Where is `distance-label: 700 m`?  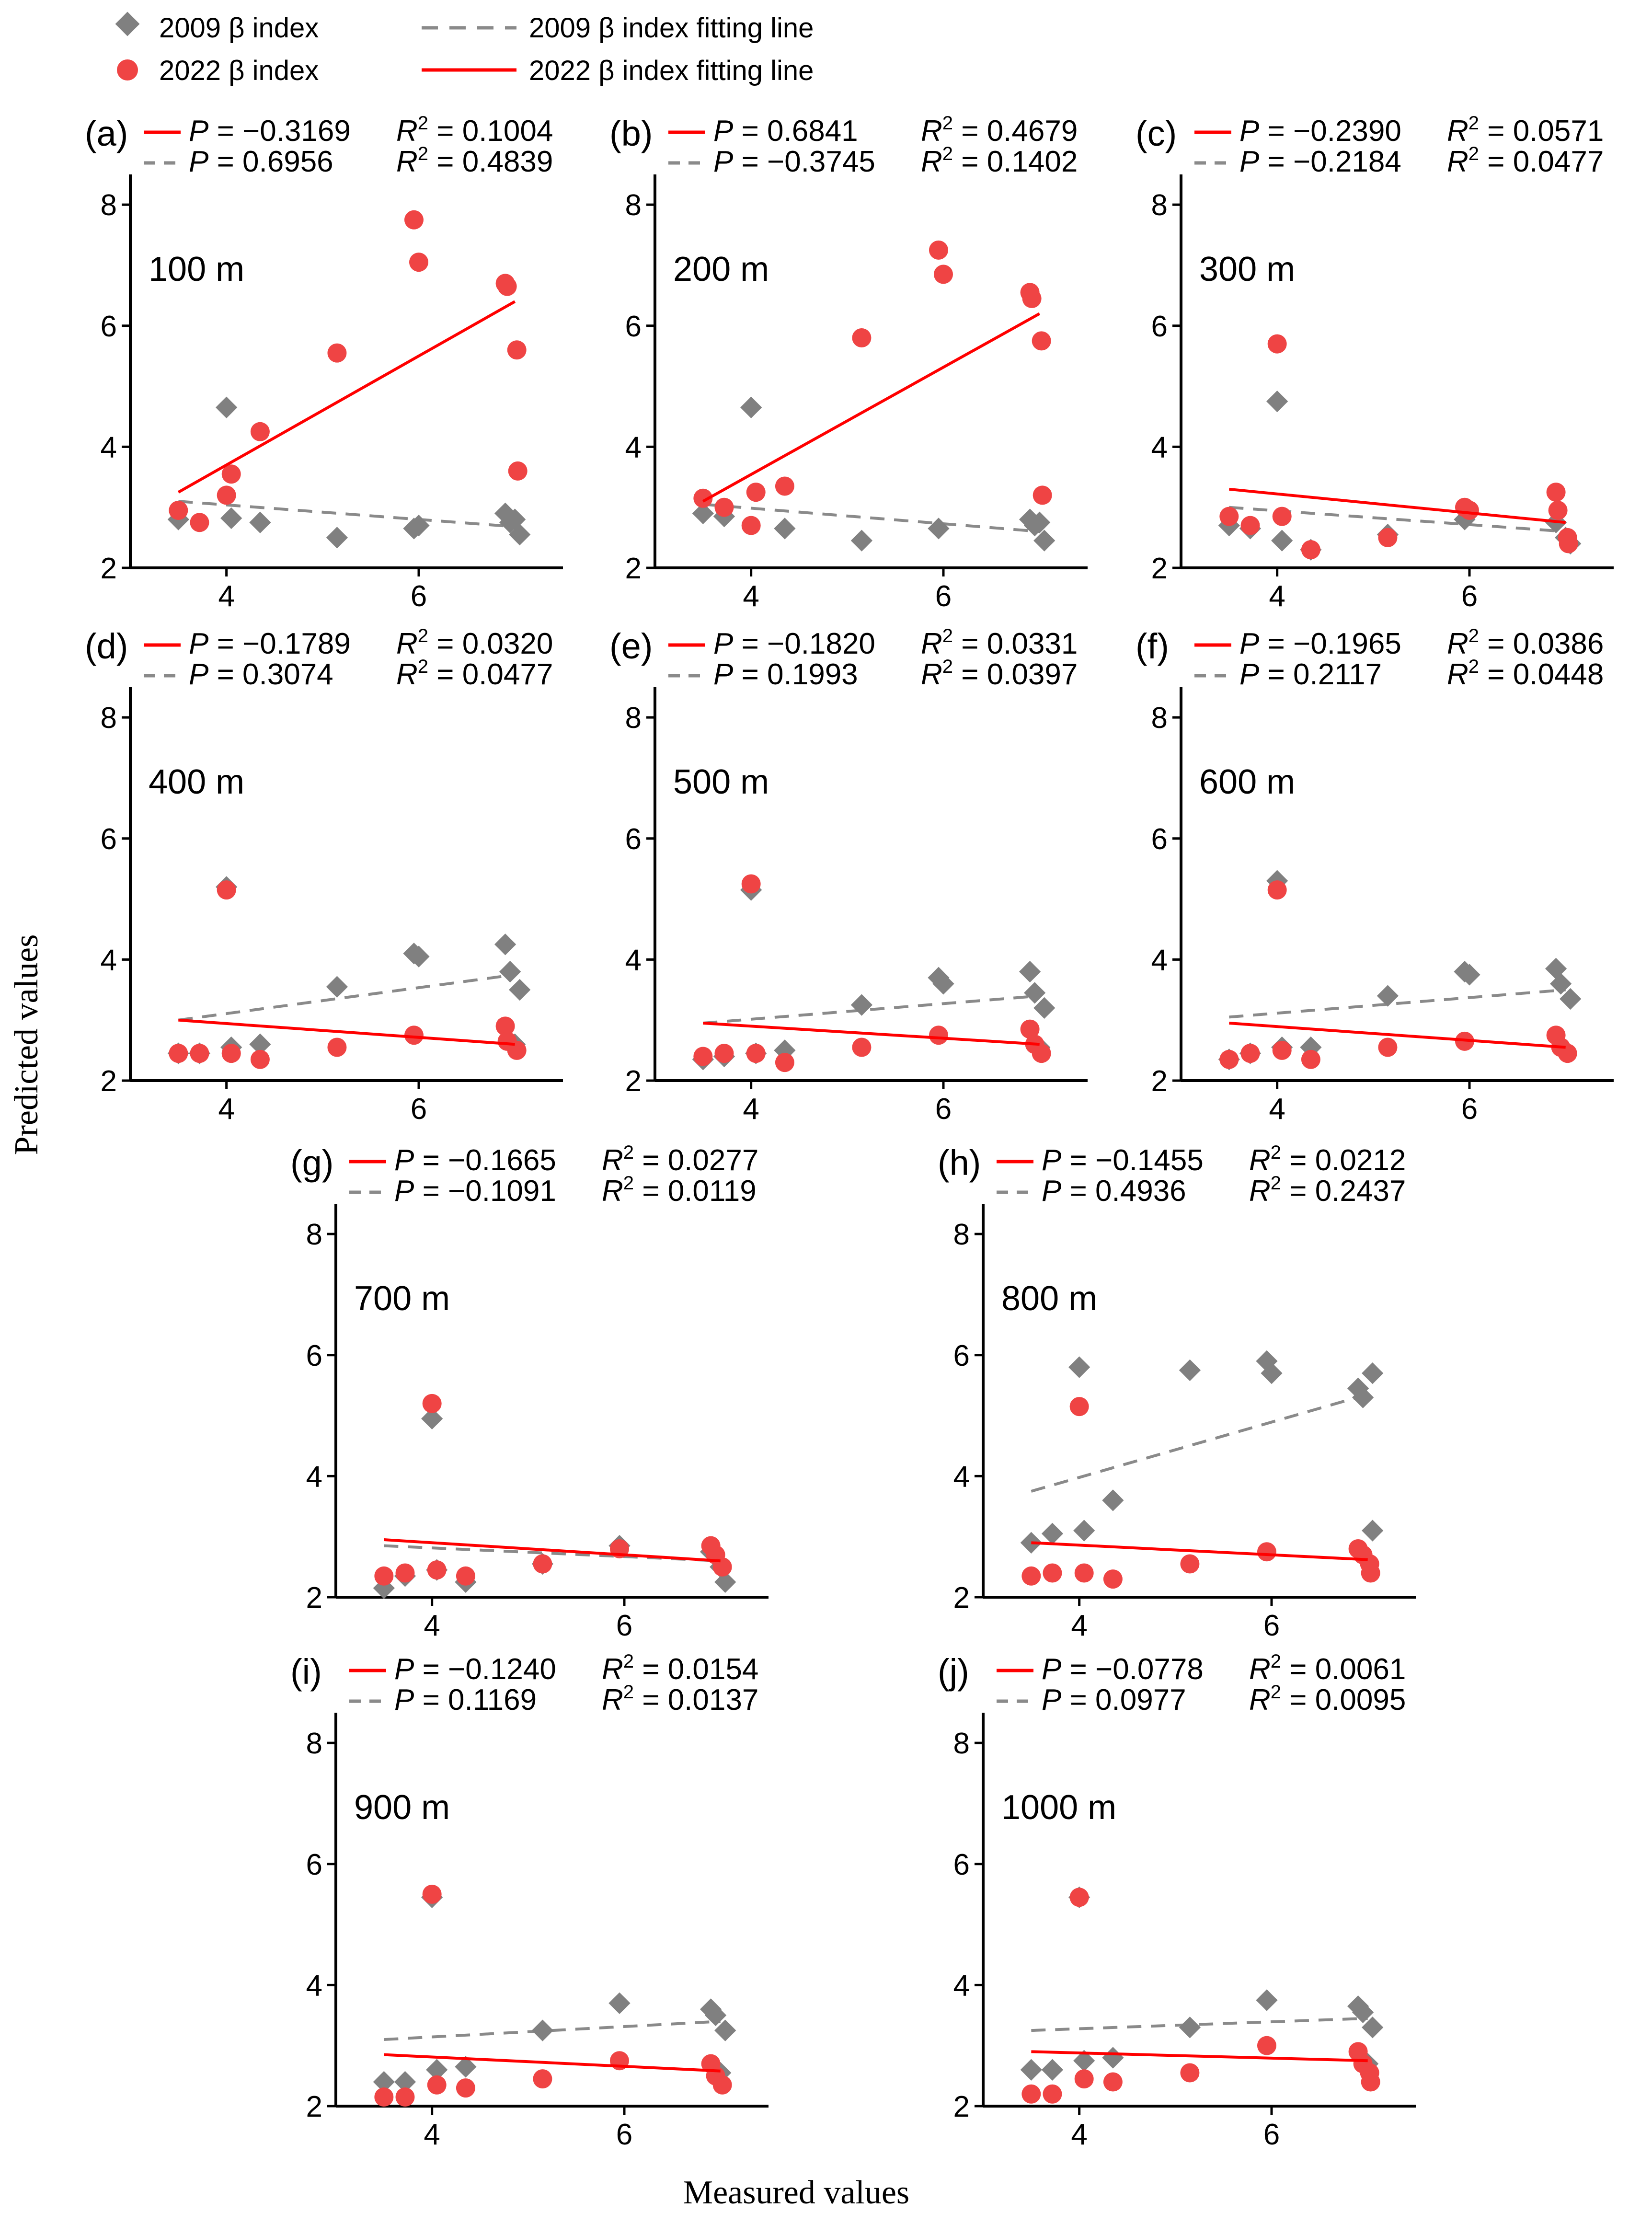 distance-label: 700 m is located at coordinates (402, 1299).